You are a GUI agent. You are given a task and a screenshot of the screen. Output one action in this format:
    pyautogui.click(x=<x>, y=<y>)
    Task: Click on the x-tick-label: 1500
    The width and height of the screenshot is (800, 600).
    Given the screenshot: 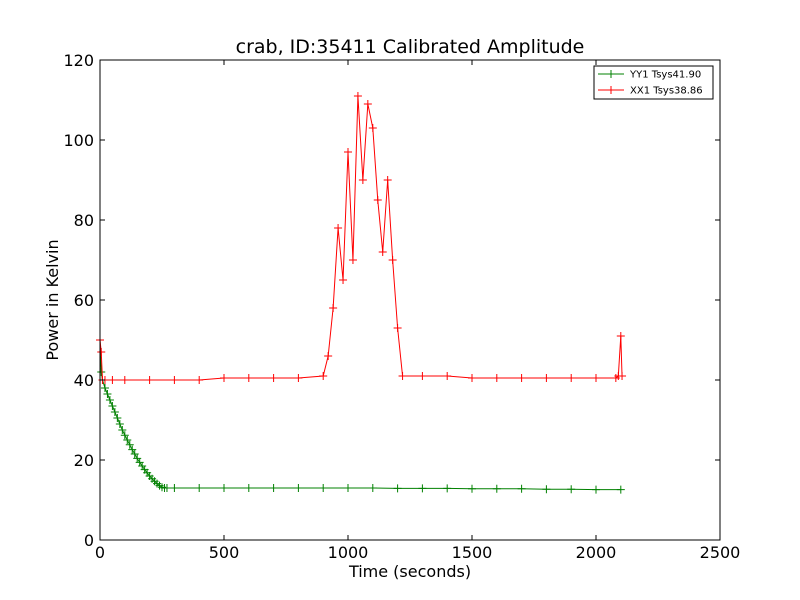 What is the action you would take?
    pyautogui.click(x=472, y=552)
    